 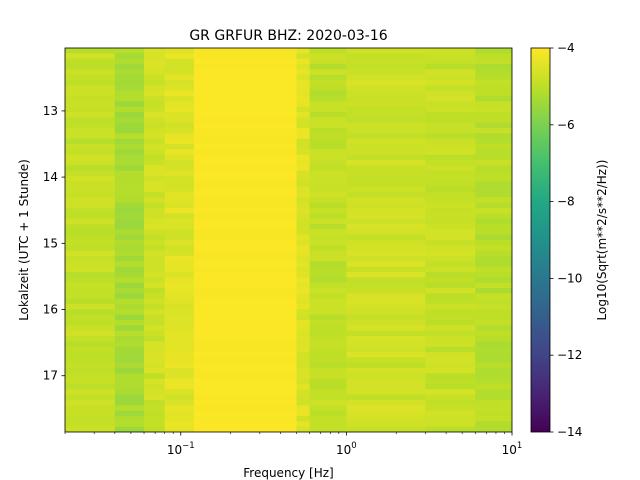 I want to click on colorbar, so click(x=540, y=240).